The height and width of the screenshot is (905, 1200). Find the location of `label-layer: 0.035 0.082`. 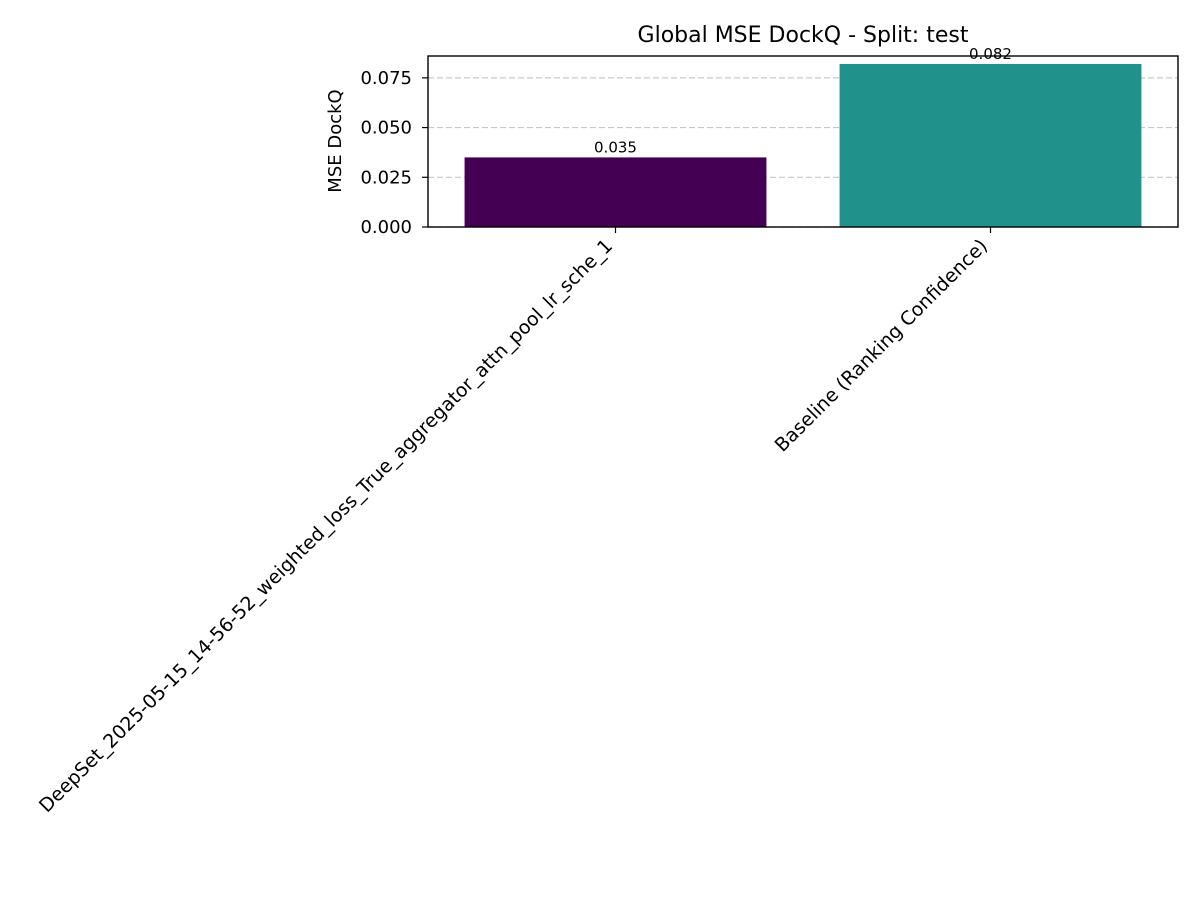

label-layer: 0.035 0.082 is located at coordinates (803, 100).